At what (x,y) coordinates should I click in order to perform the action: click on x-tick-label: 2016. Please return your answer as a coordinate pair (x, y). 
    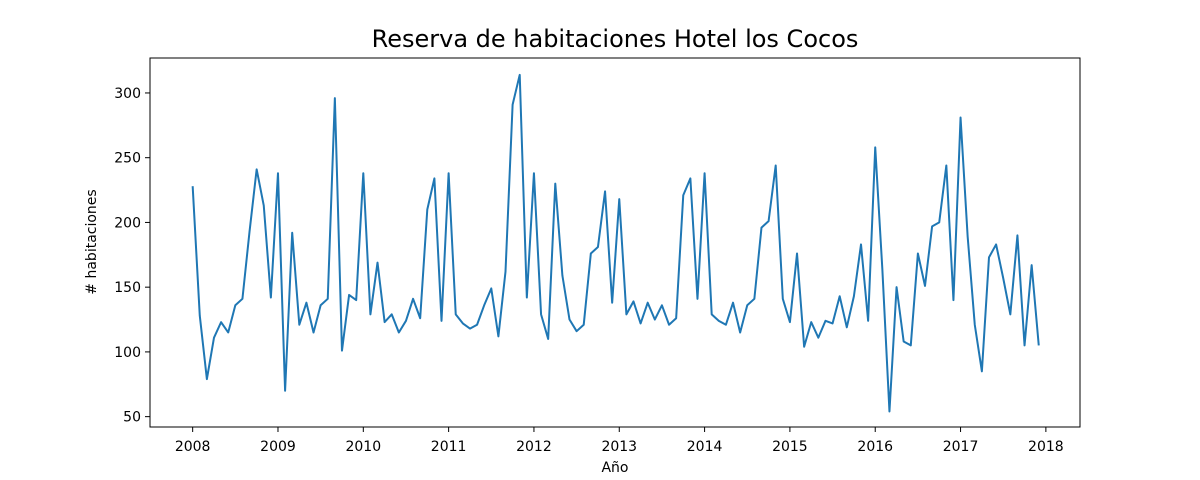
    Looking at the image, I should click on (875, 447).